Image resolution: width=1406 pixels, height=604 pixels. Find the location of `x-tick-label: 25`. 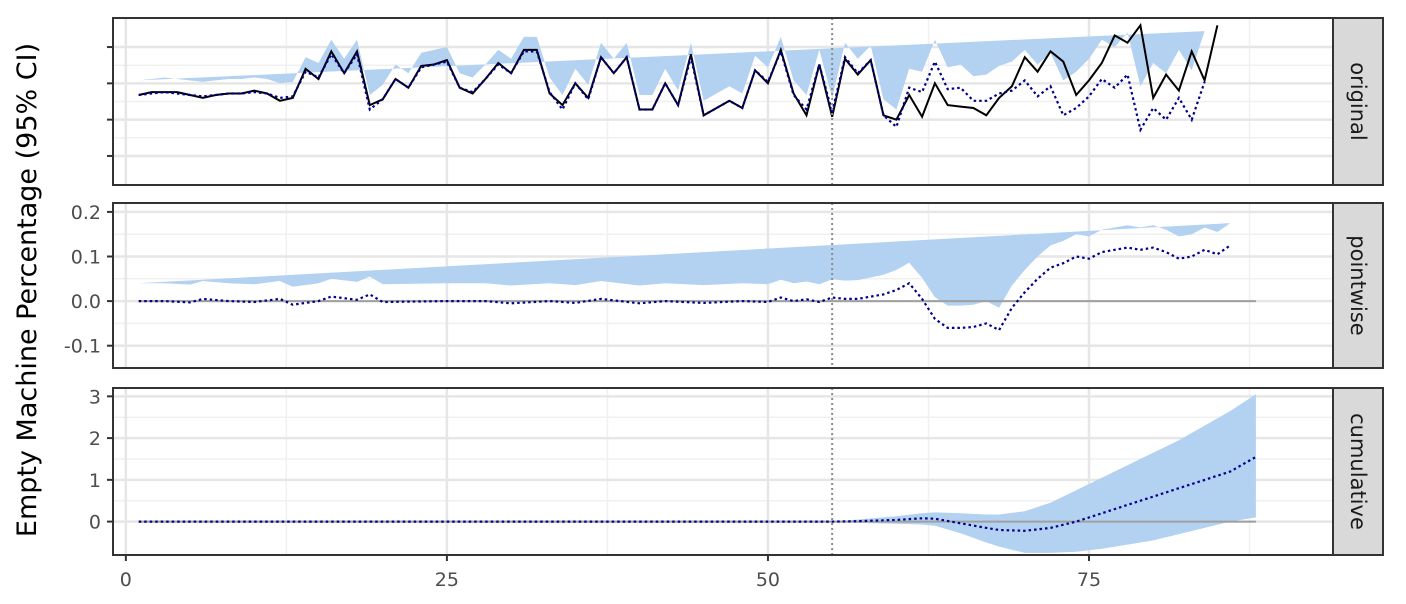

x-tick-label: 25 is located at coordinates (447, 580).